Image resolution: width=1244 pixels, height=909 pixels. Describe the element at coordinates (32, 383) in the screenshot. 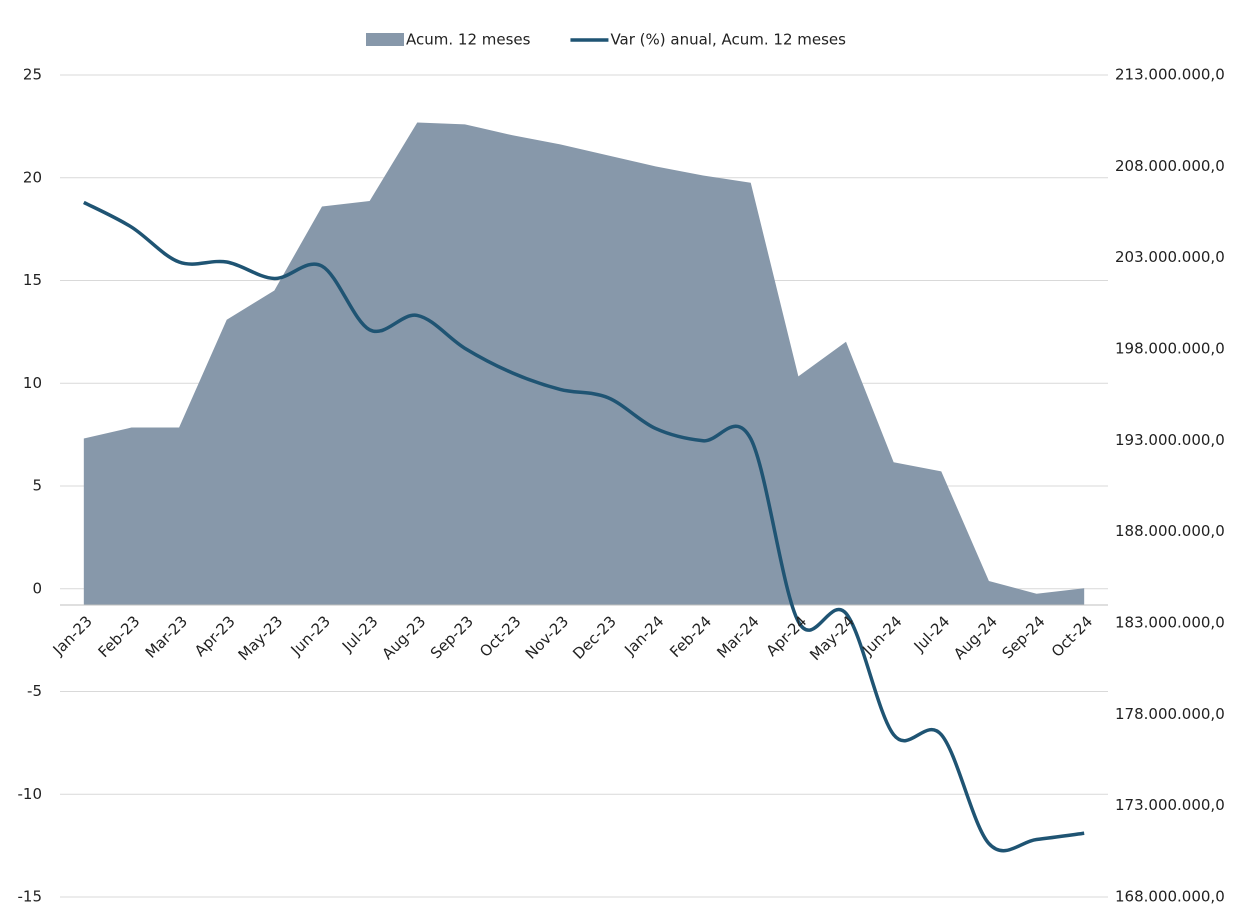

I see `y-tick-label: 10` at that location.